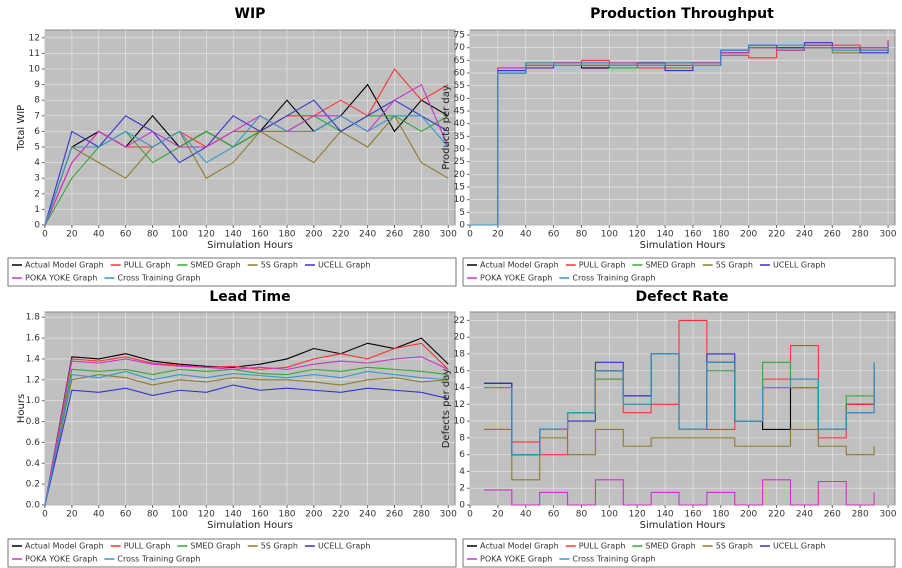 The width and height of the screenshot is (902, 568). What do you see at coordinates (394, 235) in the screenshot?
I see `x-tick-label: 260` at bounding box center [394, 235].